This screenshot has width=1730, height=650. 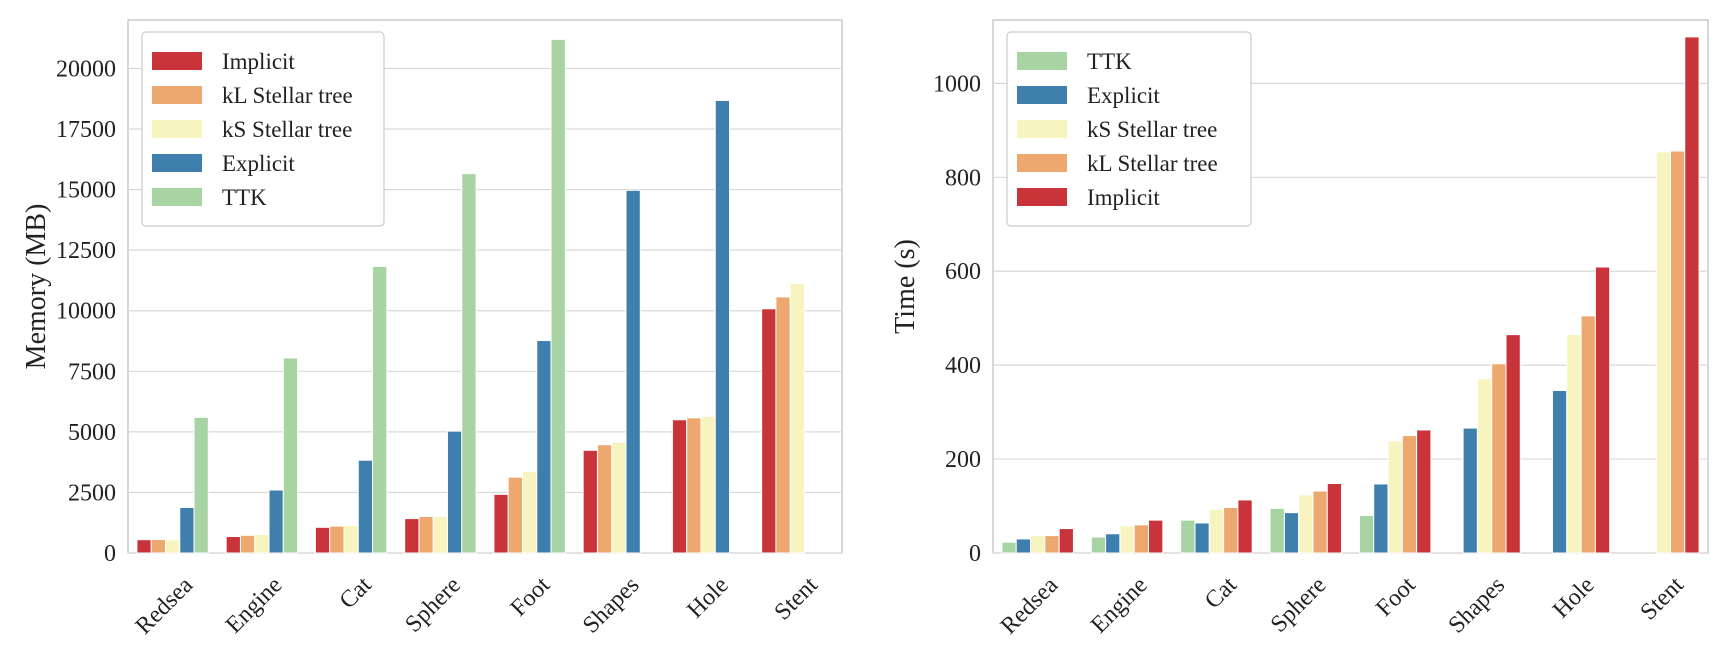 I want to click on y-tick-label: 2500, so click(x=92, y=493).